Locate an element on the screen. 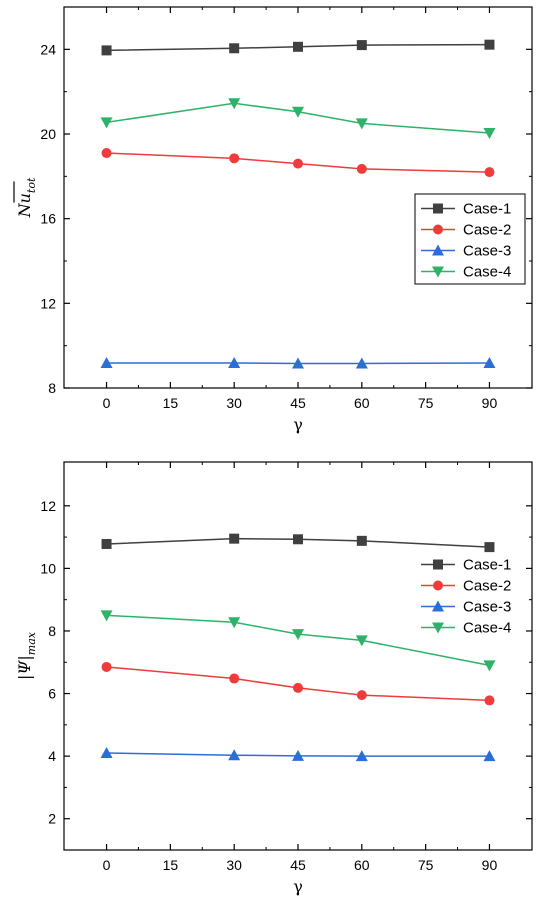 The height and width of the screenshot is (907, 550). y-tick-label: 6 is located at coordinates (52, 694).